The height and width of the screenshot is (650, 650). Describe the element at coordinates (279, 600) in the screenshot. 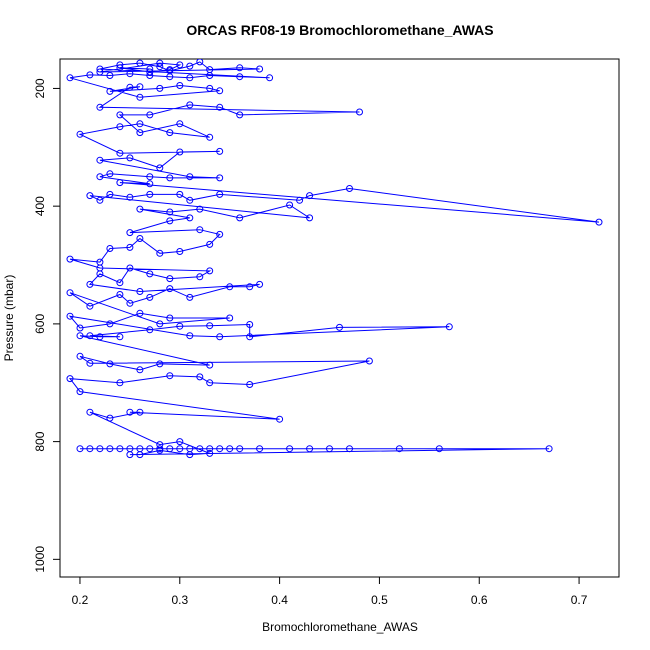

I see `x-tick-label: 0.4` at that location.